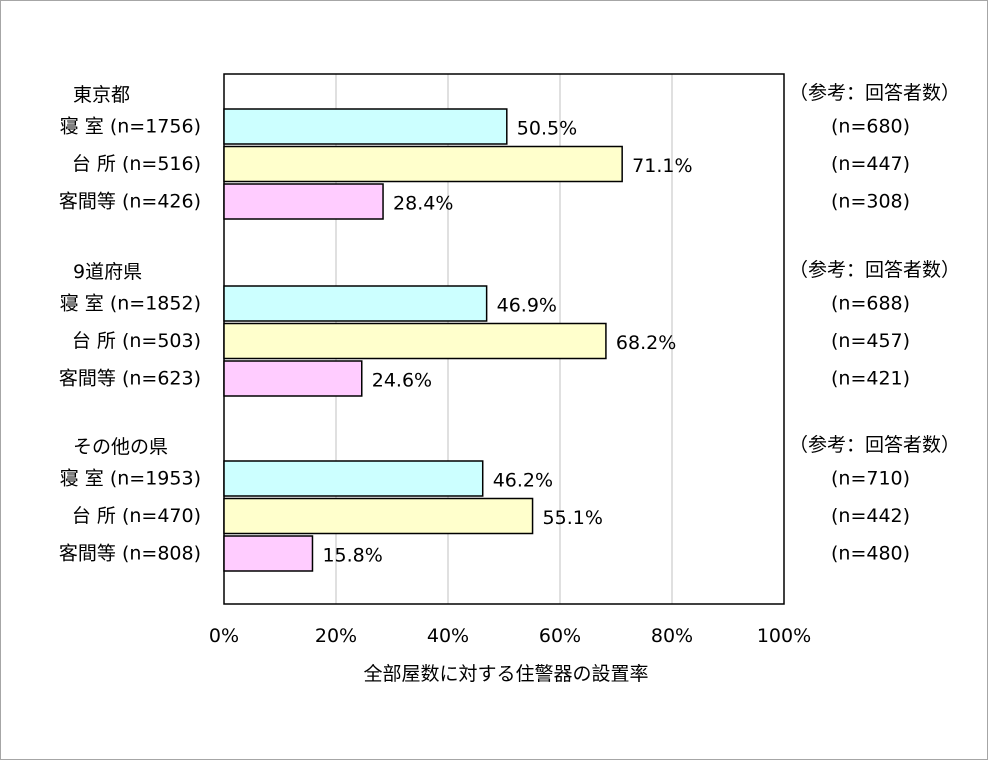 The height and width of the screenshot is (761, 988). I want to click on data-label: 68.2%, so click(646, 343).